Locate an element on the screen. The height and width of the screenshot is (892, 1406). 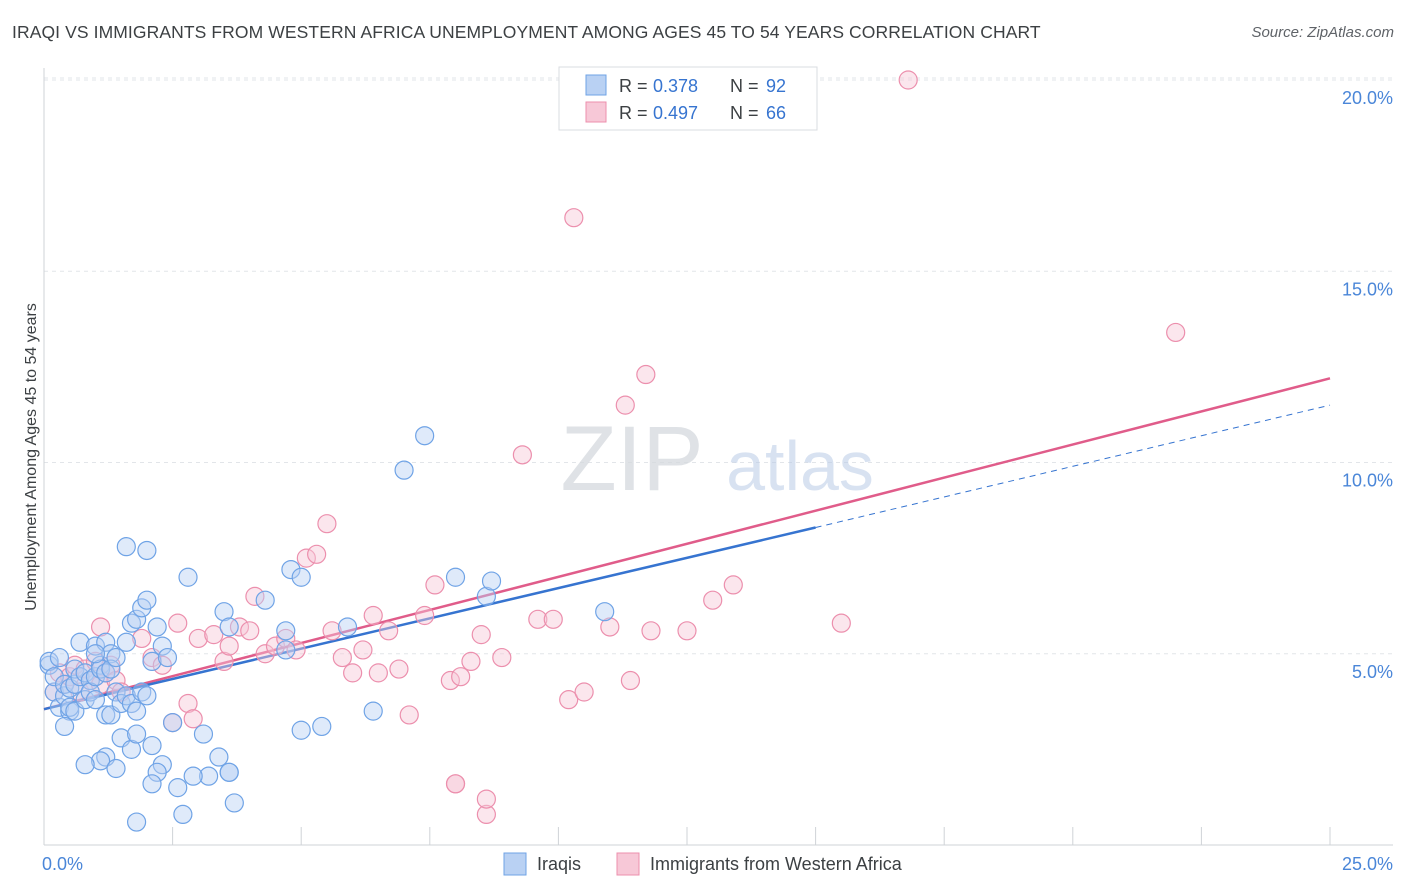
x-tick-label-min: 0.0% is located at coordinates (62, 864).